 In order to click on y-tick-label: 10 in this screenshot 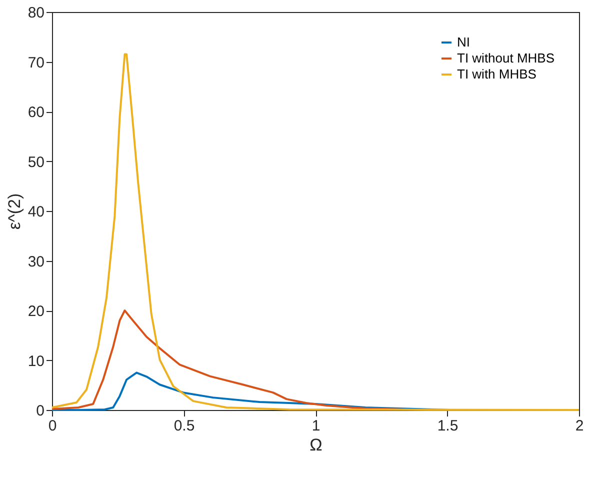, I will do `click(36, 361)`.